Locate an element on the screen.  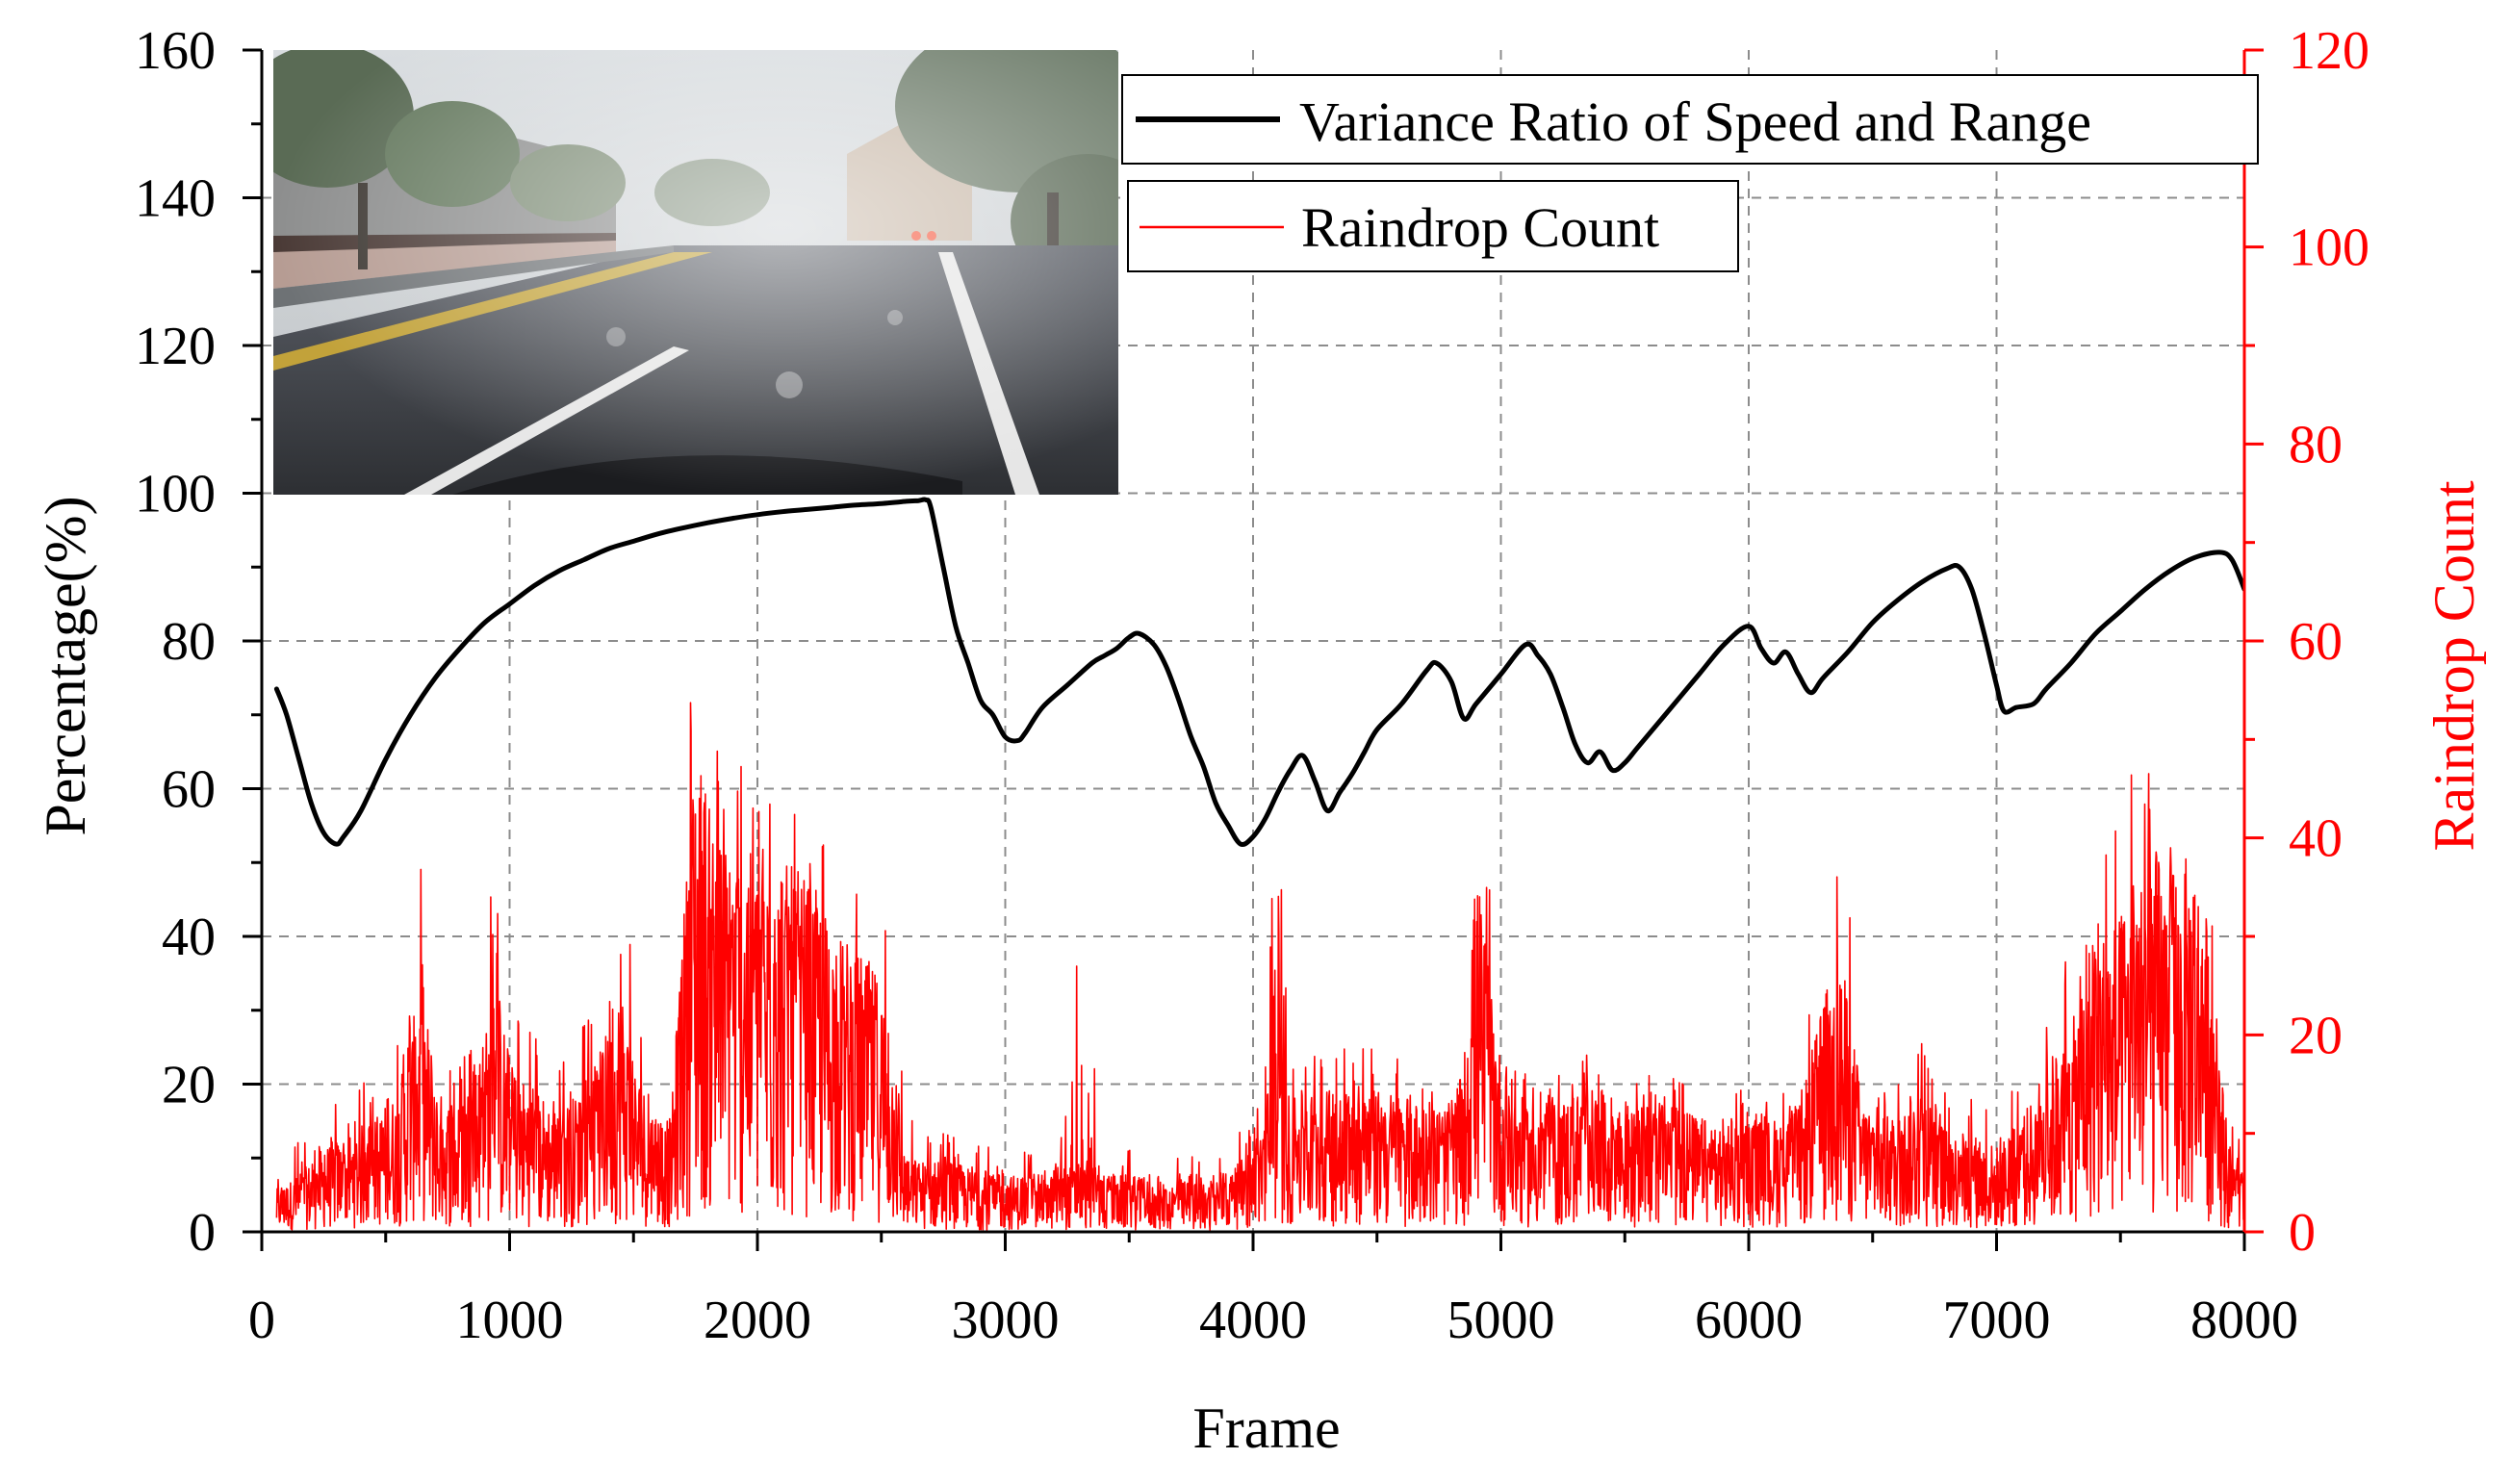
y-right-axis-title: Raindrop Count is located at coordinates (2454, 666).